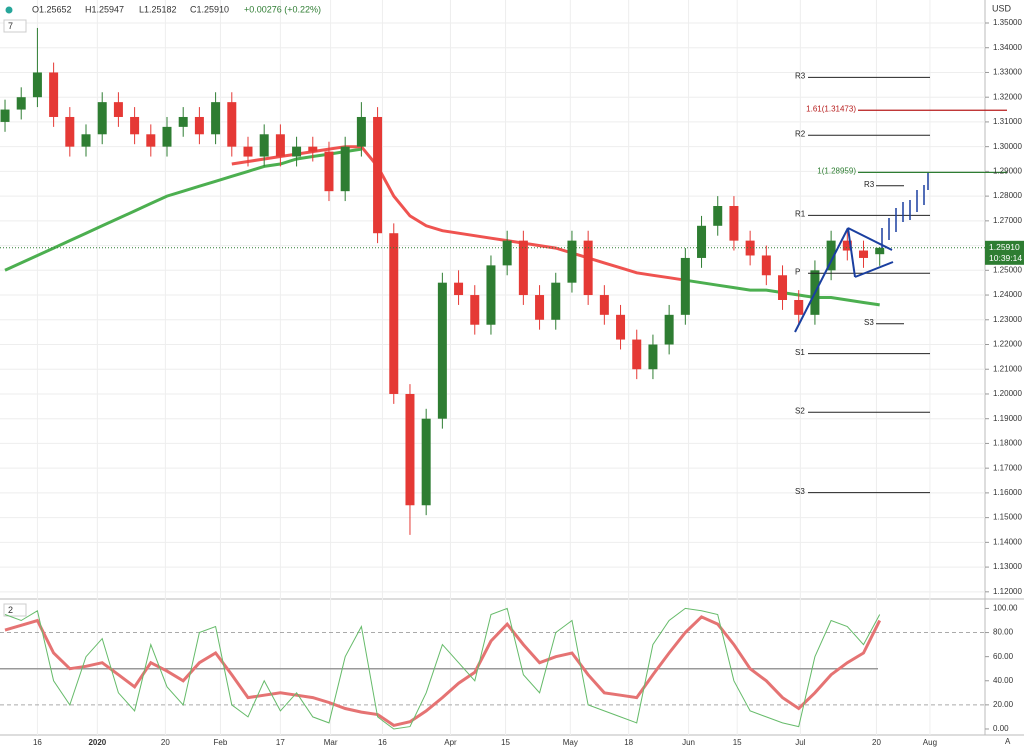 The width and height of the screenshot is (1024, 750). Describe the element at coordinates (10, 610) in the screenshot. I see `osc-count: 2` at that location.